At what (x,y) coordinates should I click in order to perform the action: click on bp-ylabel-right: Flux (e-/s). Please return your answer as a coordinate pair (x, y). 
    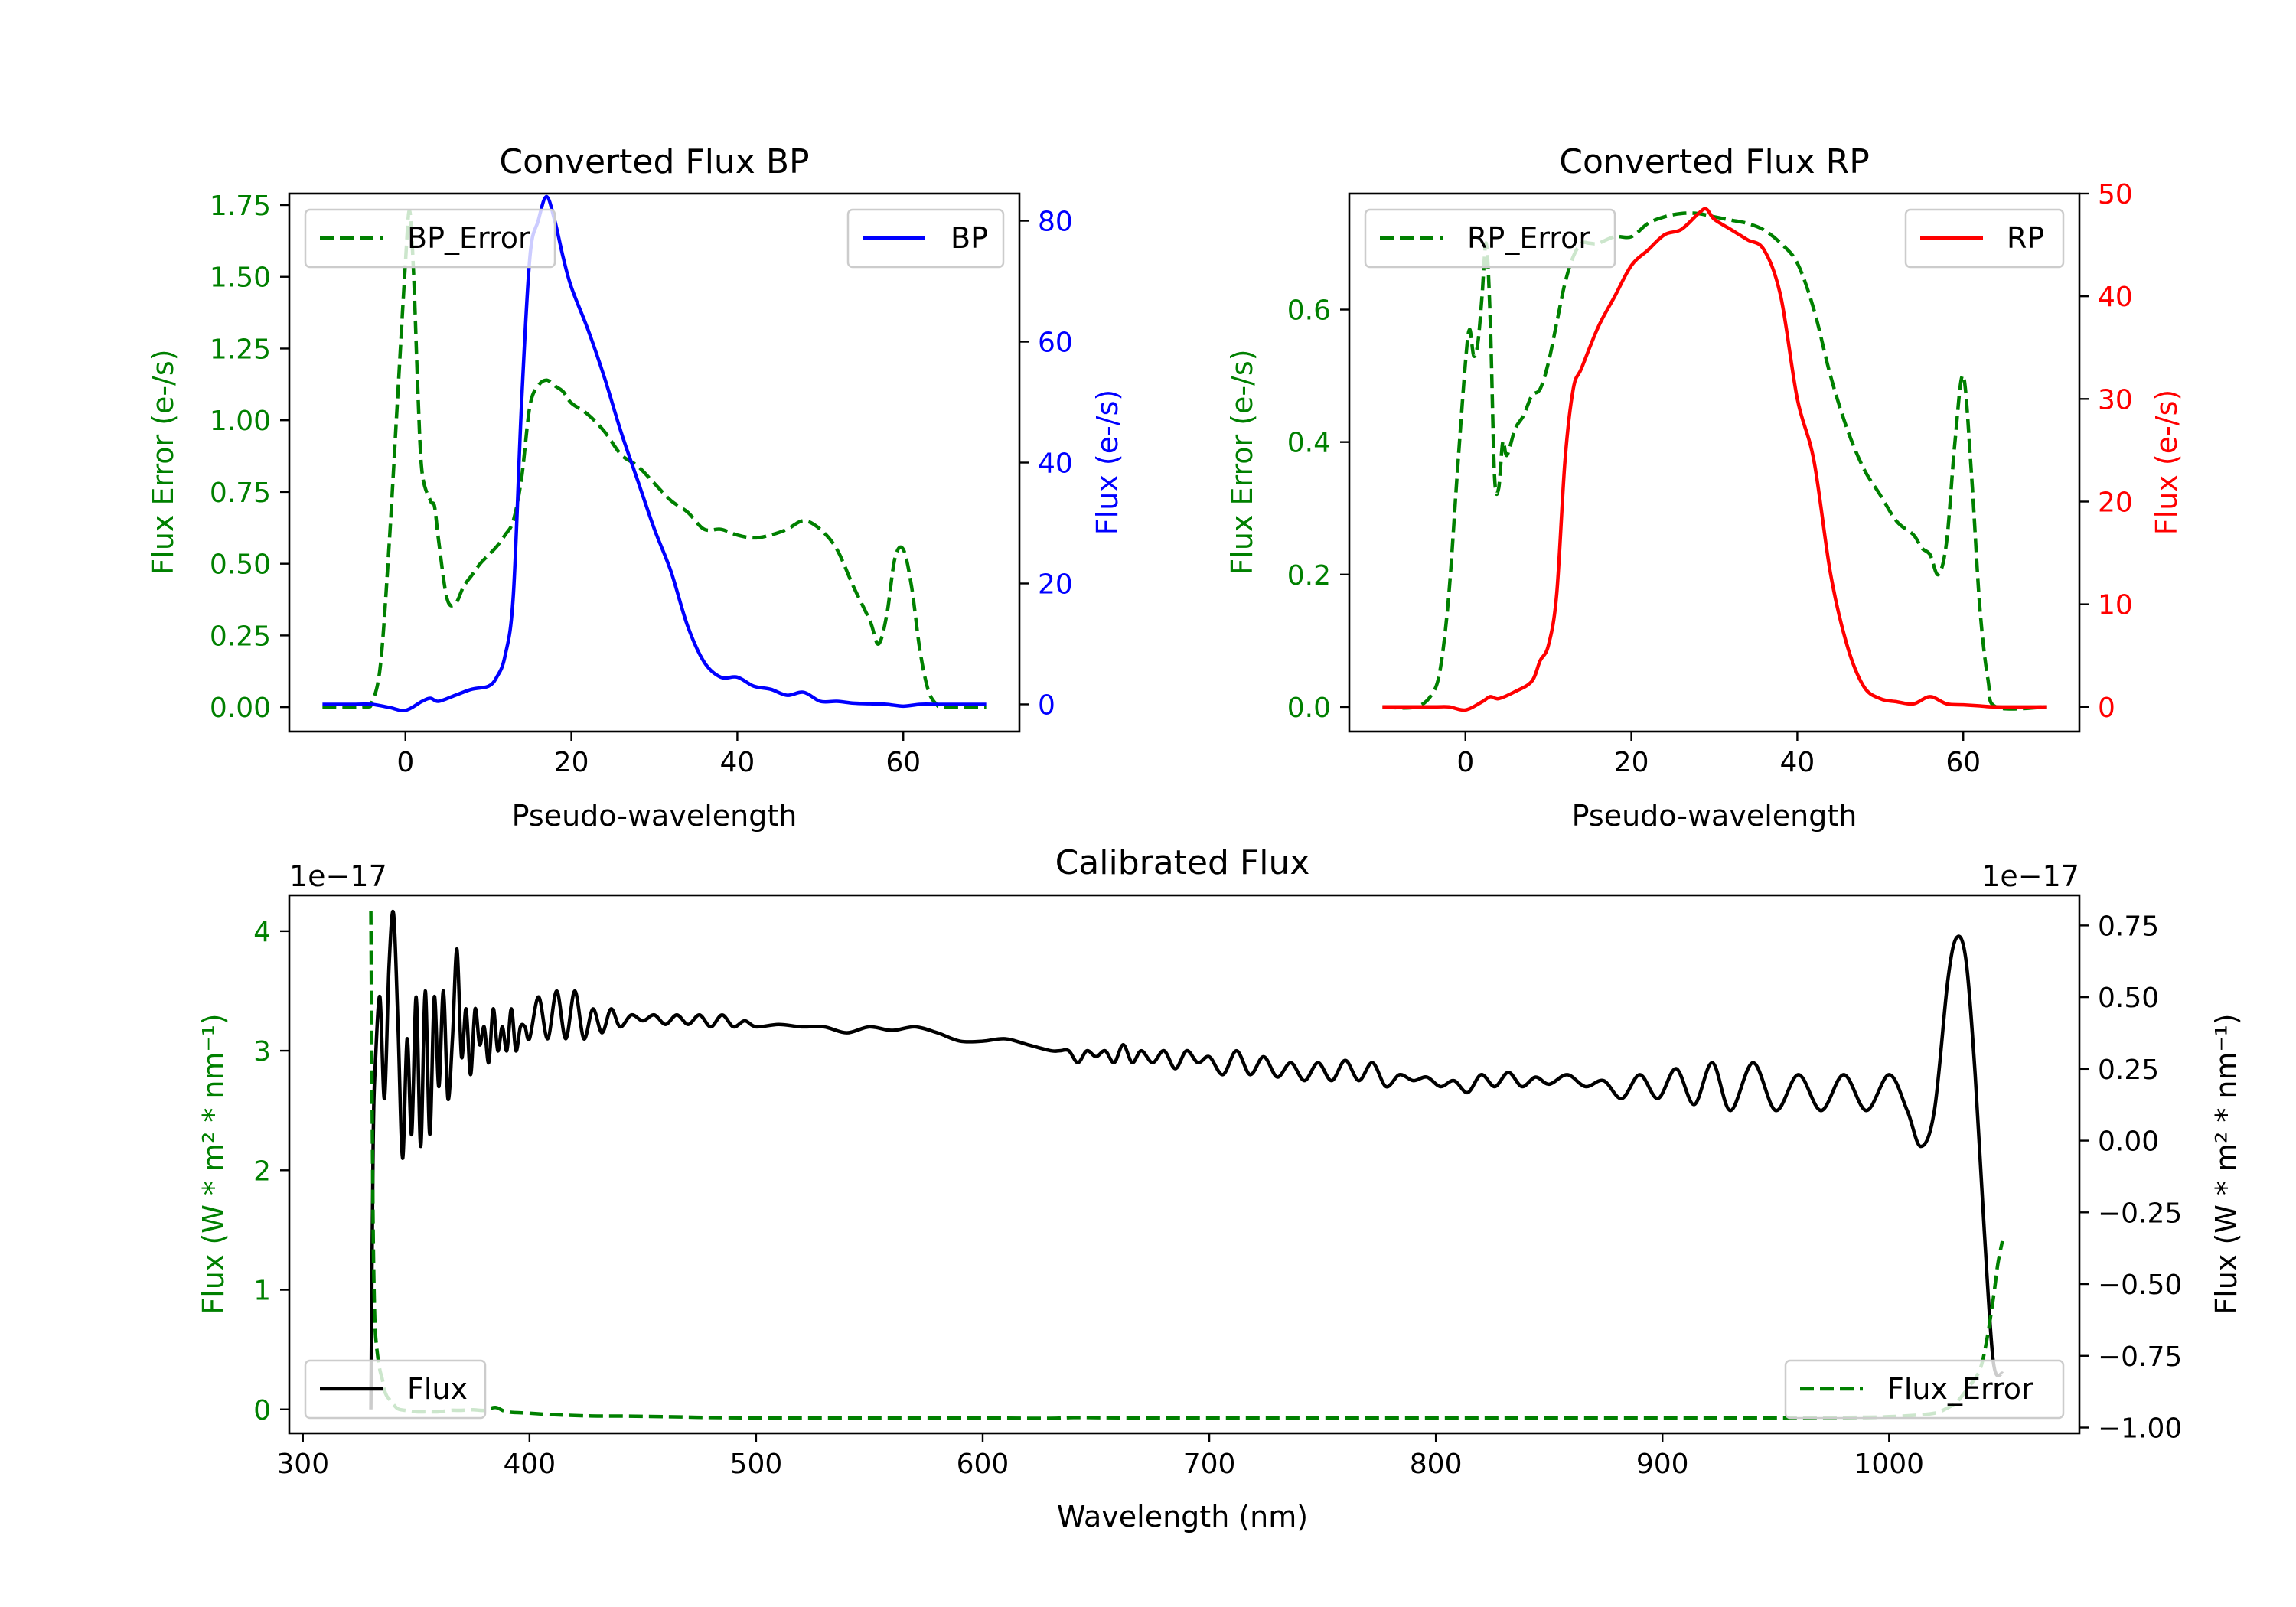
    Looking at the image, I should click on (1107, 463).